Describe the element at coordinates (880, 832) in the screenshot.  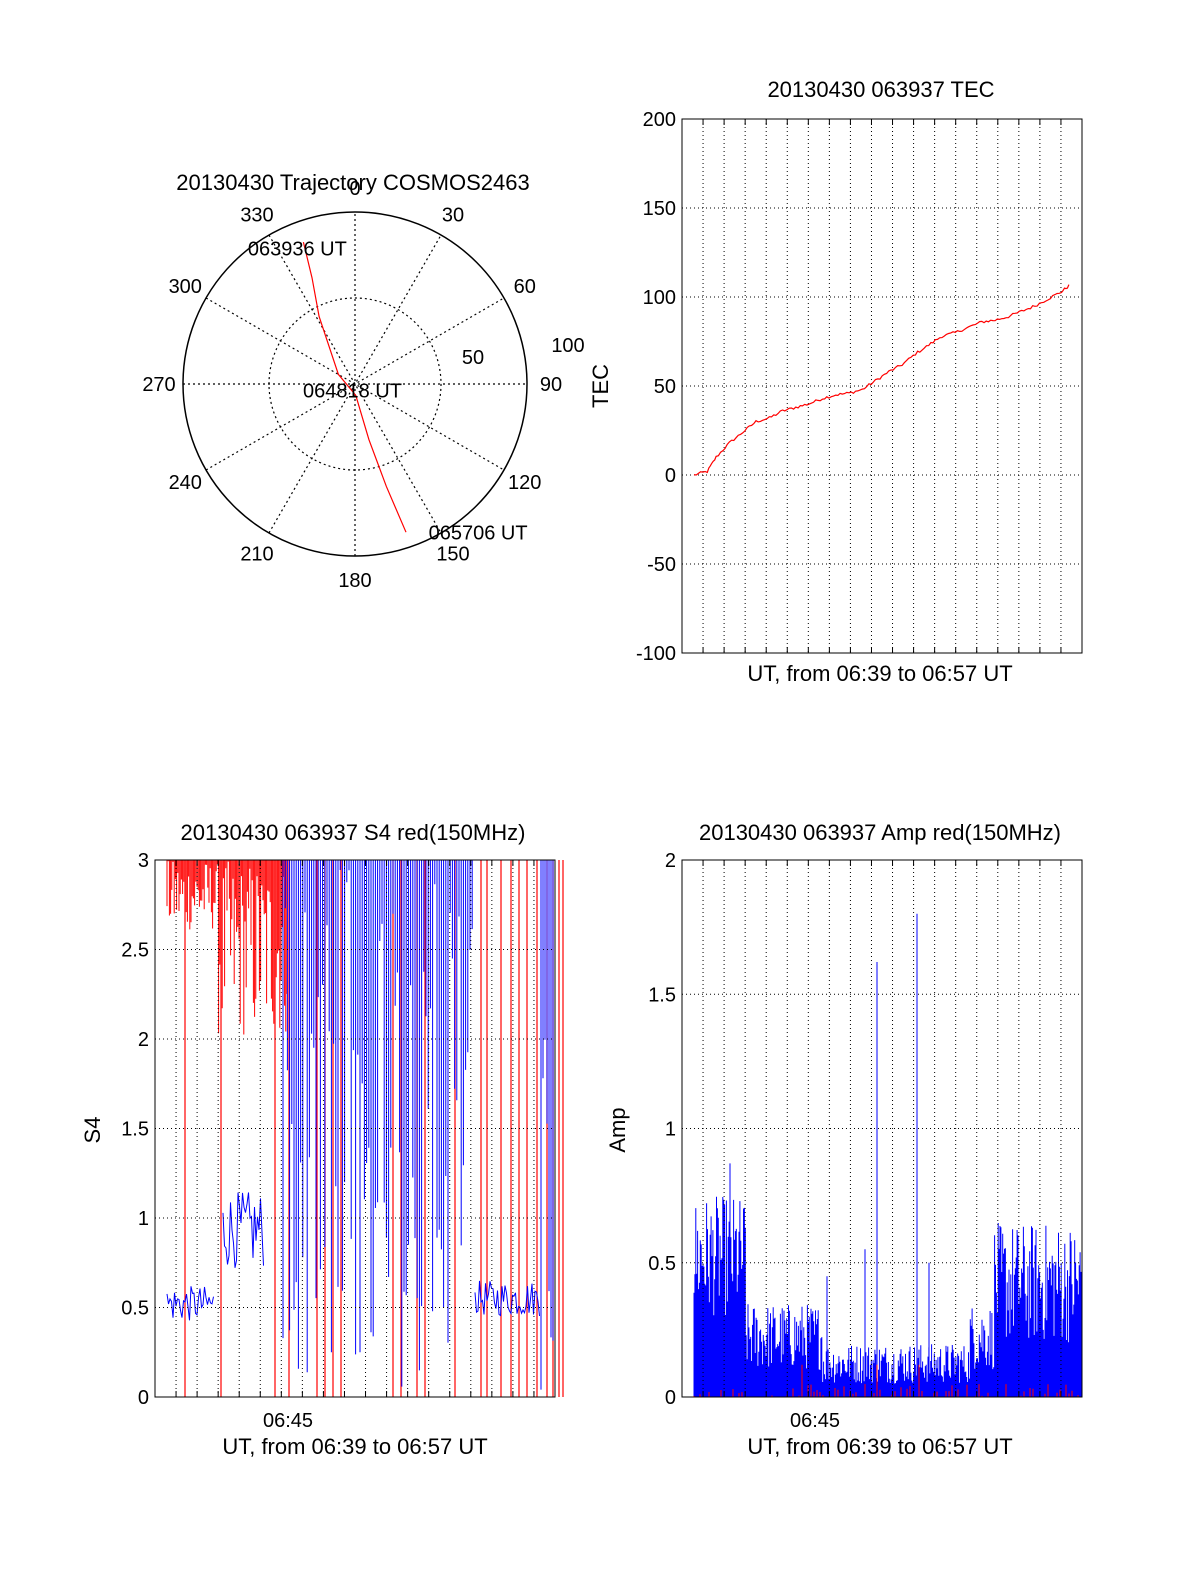
I see `amp-title: 20130430 063937 Amp red(150MHz)` at that location.